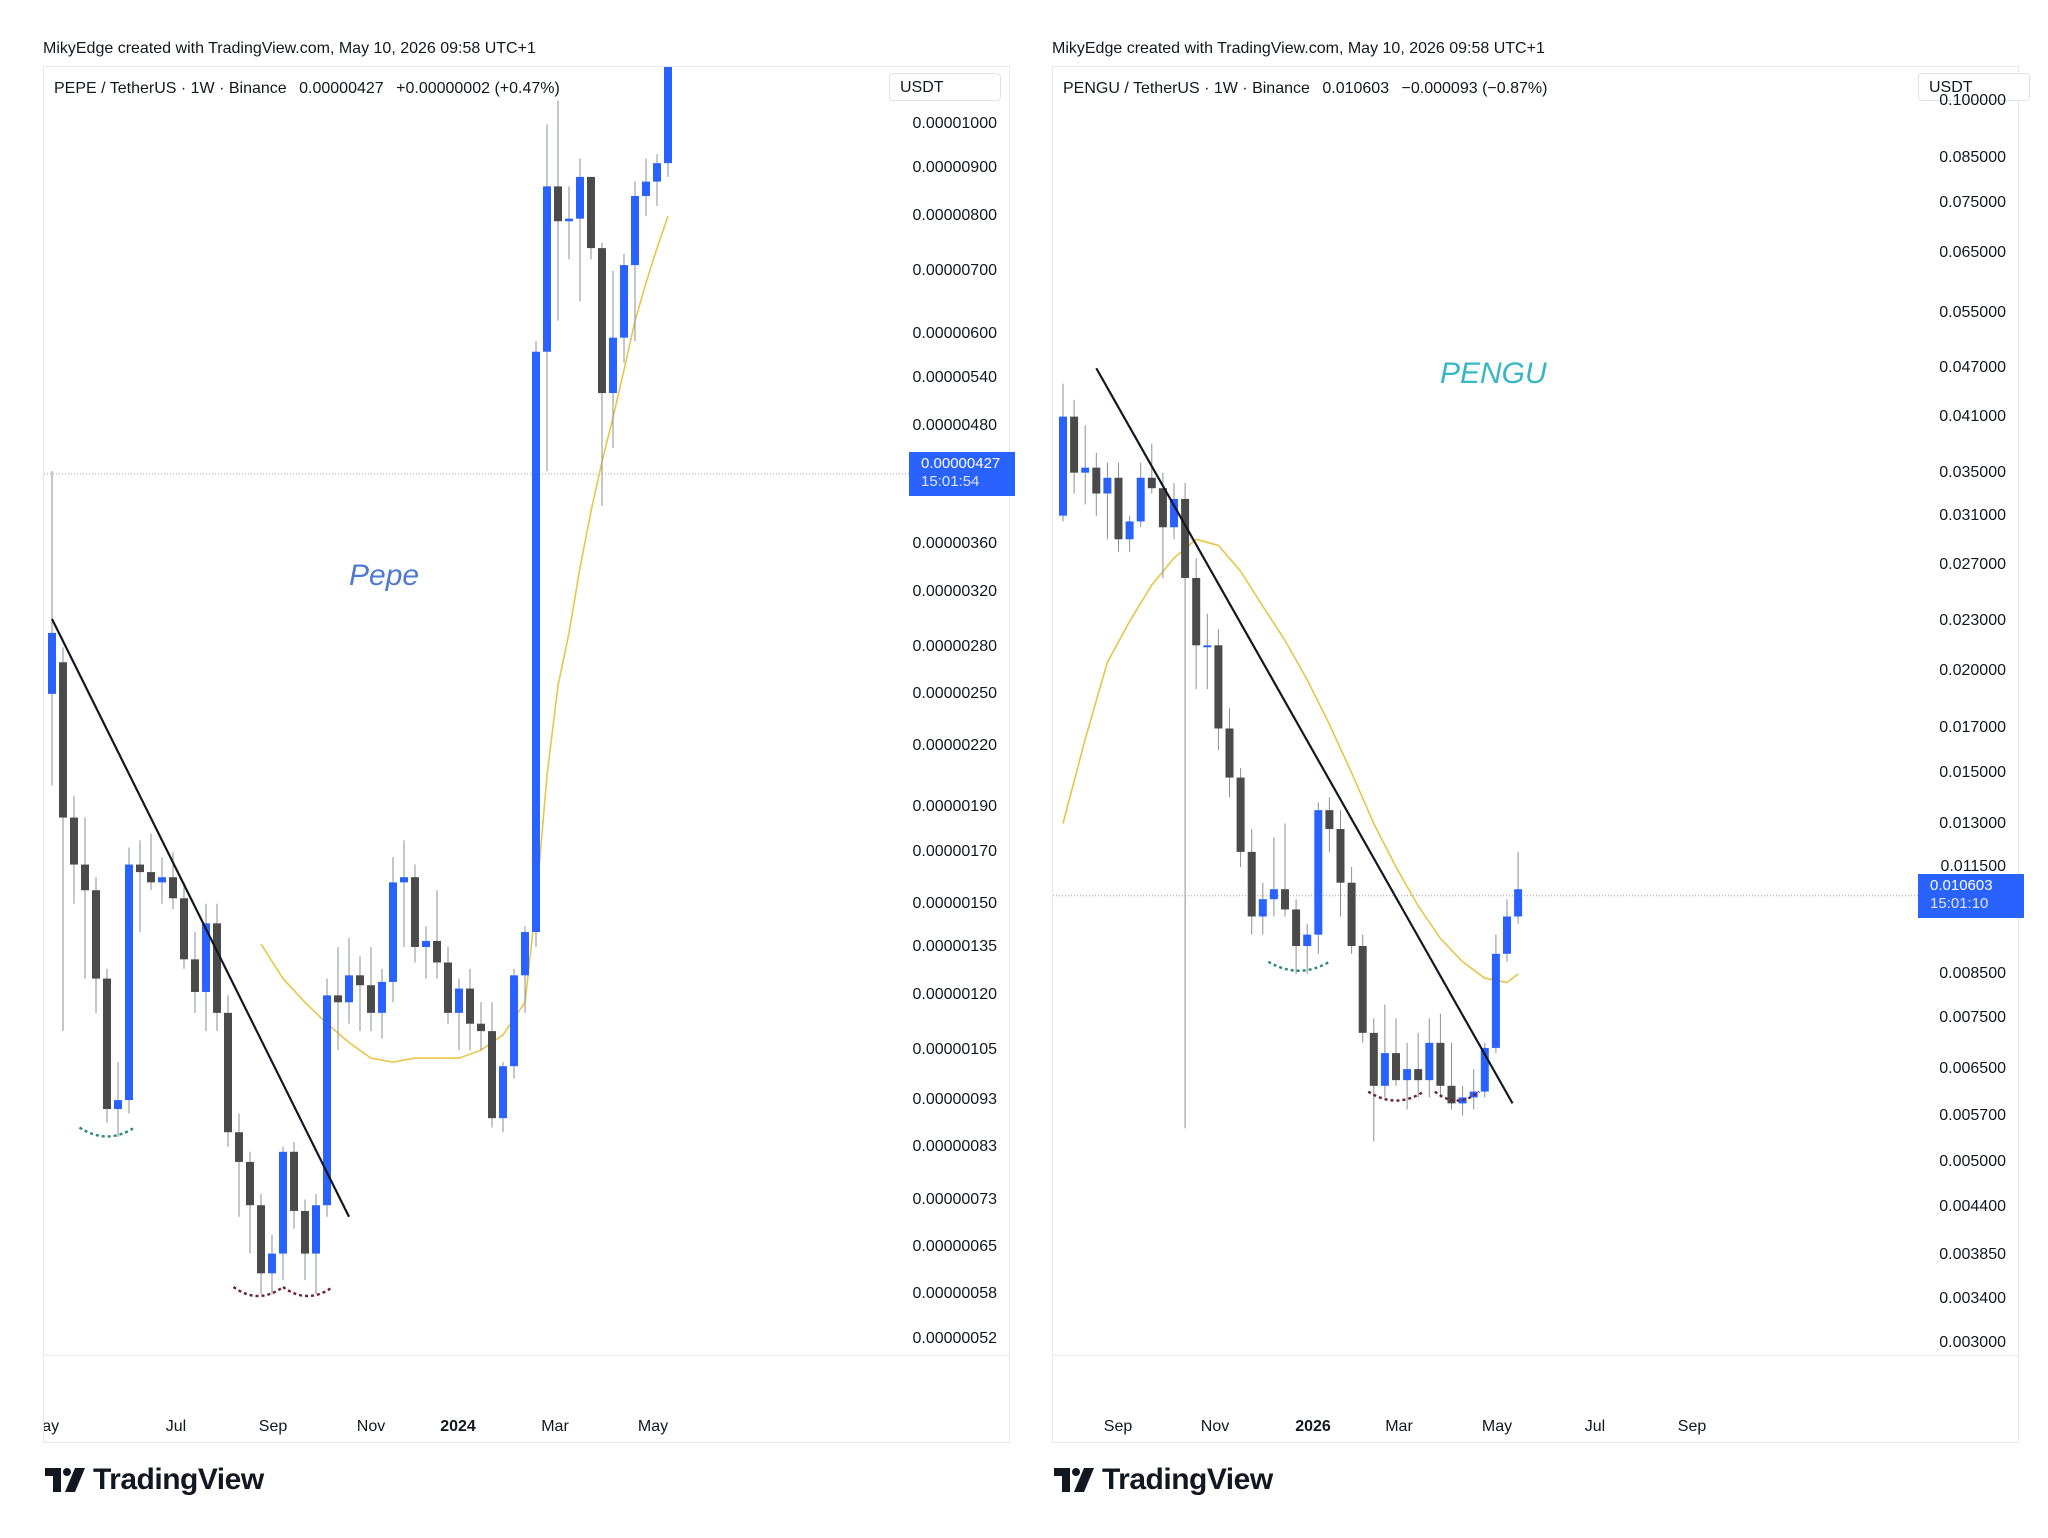  What do you see at coordinates (954, 1338) in the screenshot?
I see `price-tick-label: 0.00000052` at bounding box center [954, 1338].